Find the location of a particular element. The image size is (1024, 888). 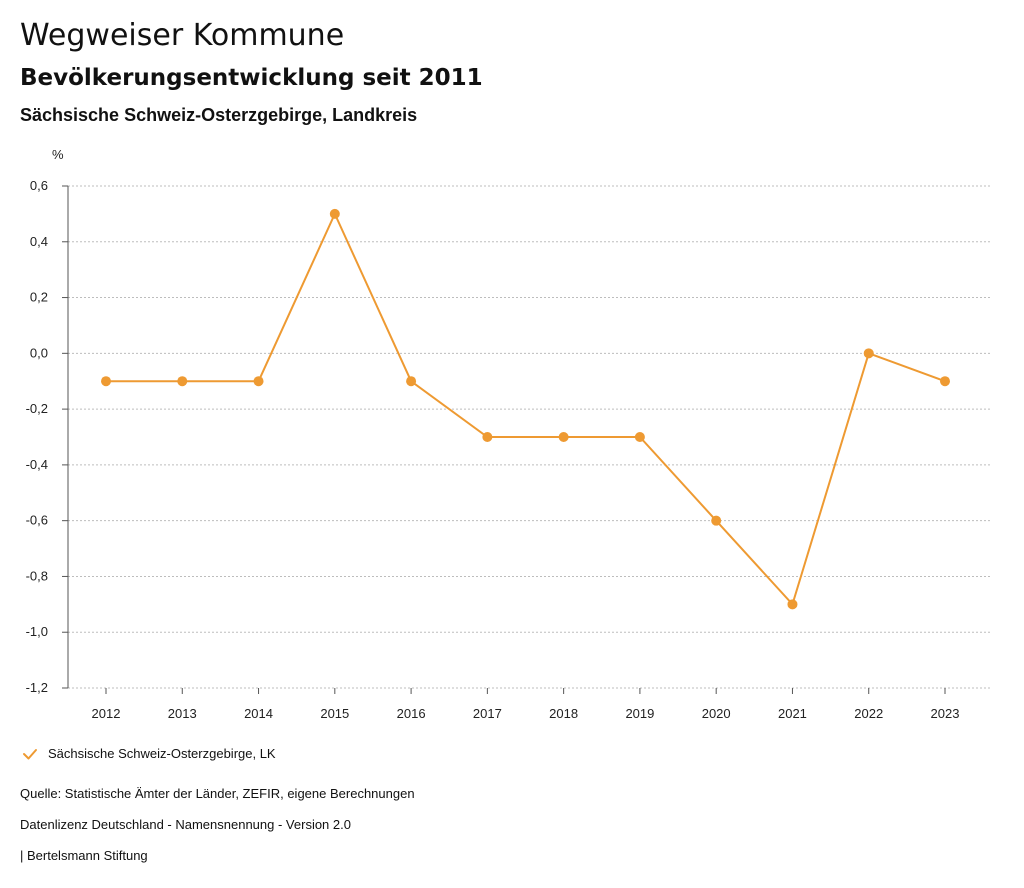

y-tick-label: -1,2 is located at coordinates (37, 687).